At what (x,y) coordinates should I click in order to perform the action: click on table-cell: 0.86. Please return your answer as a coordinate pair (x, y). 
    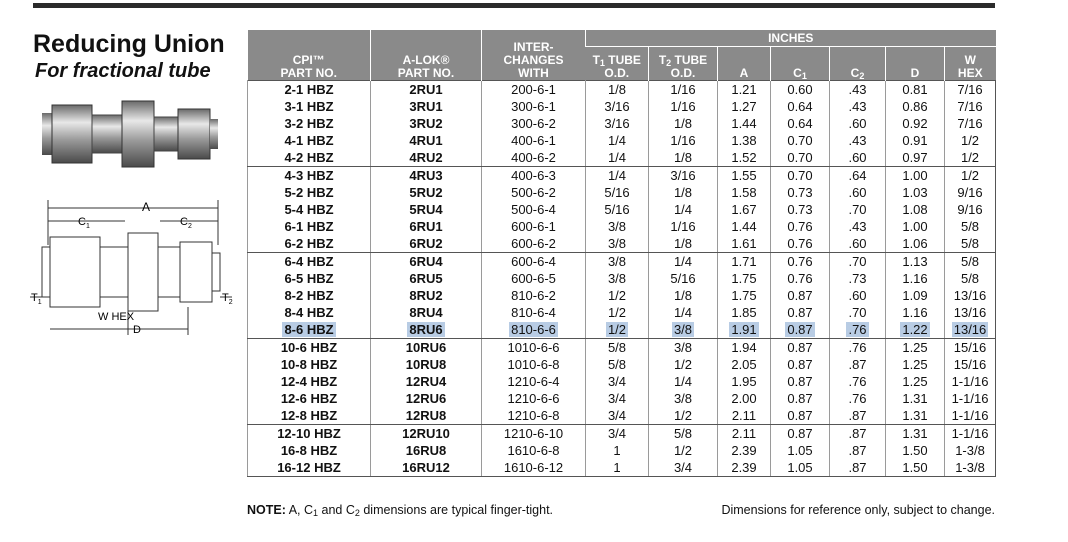
    Looking at the image, I should click on (915, 106).